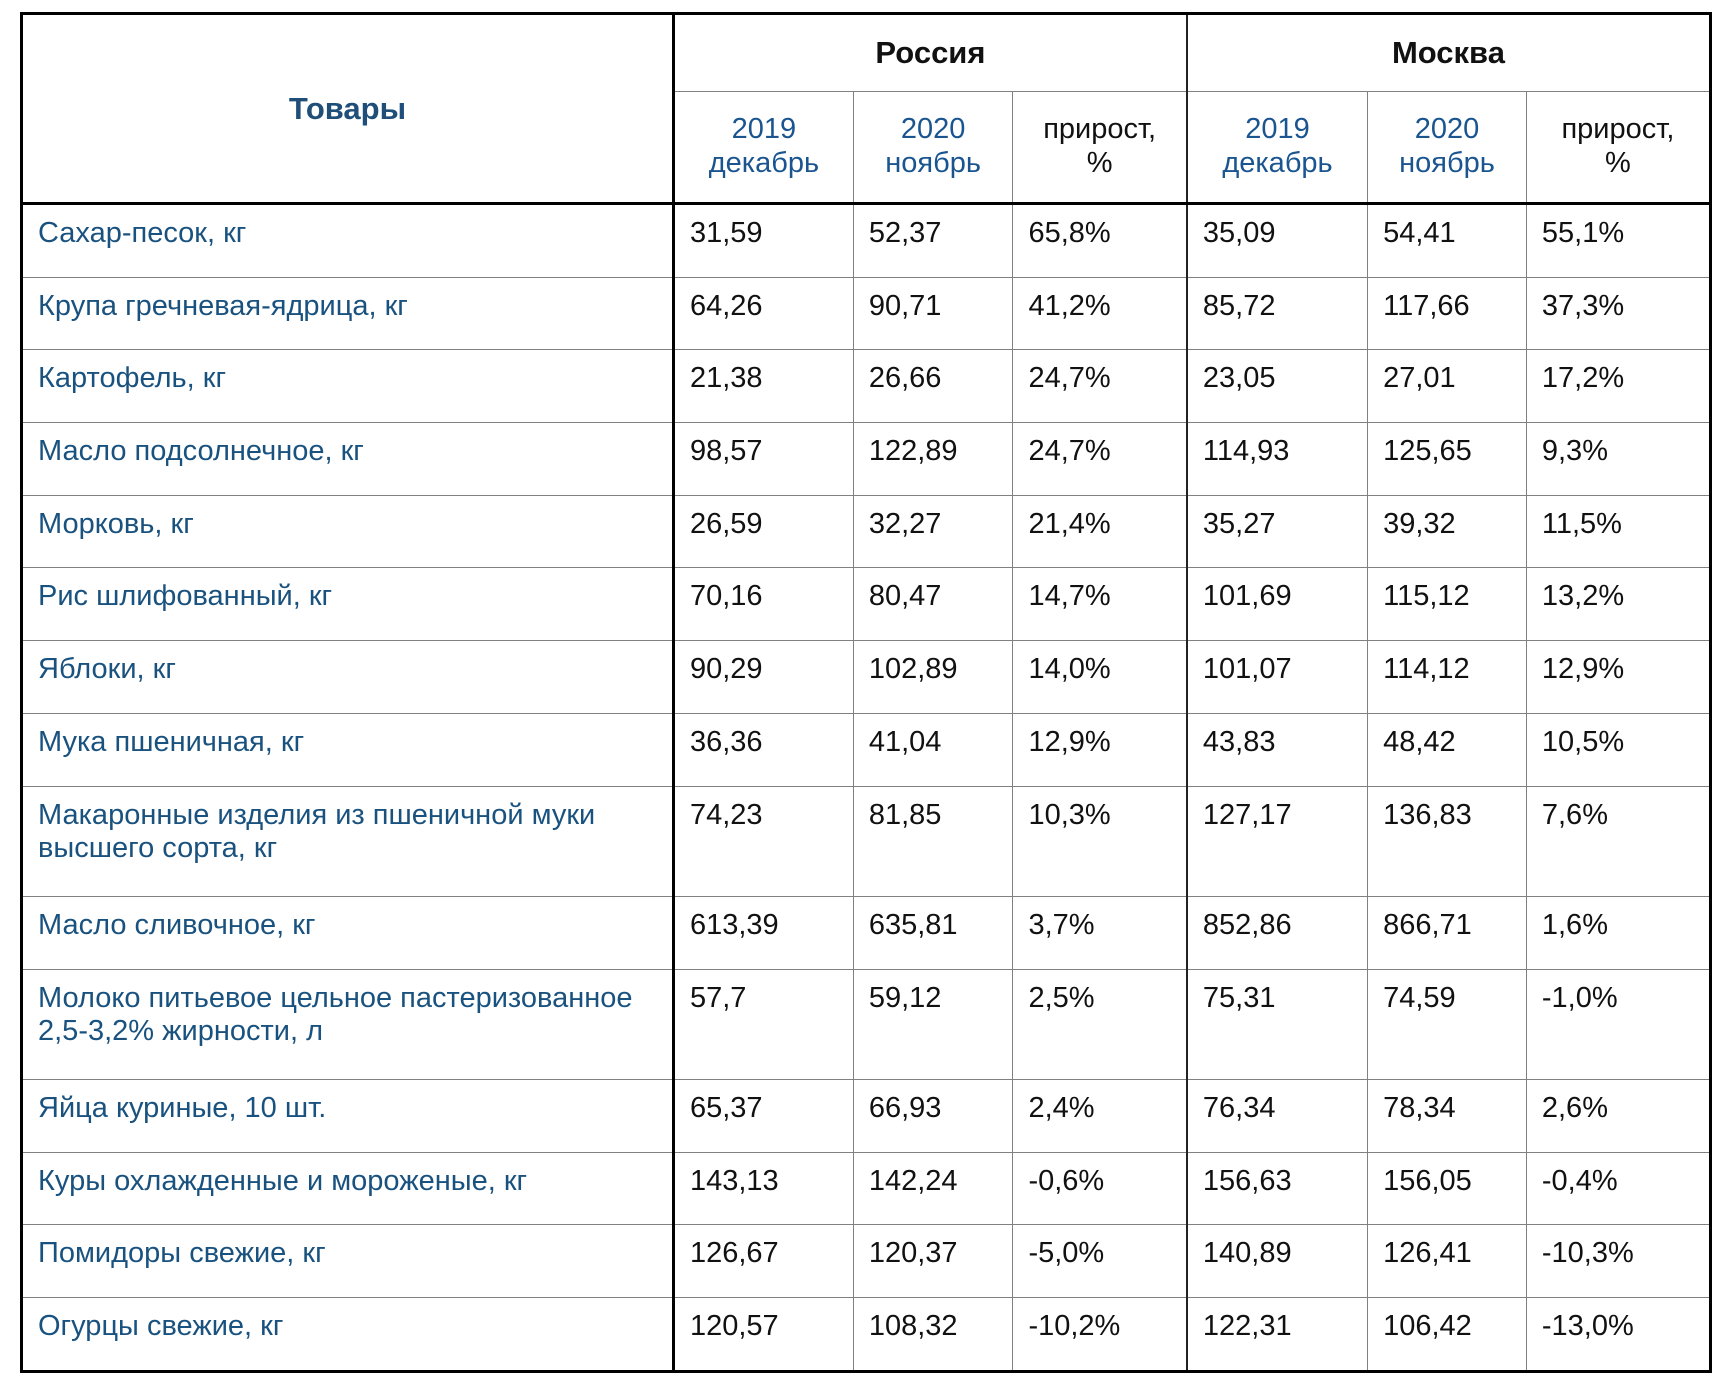  I want to click on value-cell: 120,57, so click(763, 1334).